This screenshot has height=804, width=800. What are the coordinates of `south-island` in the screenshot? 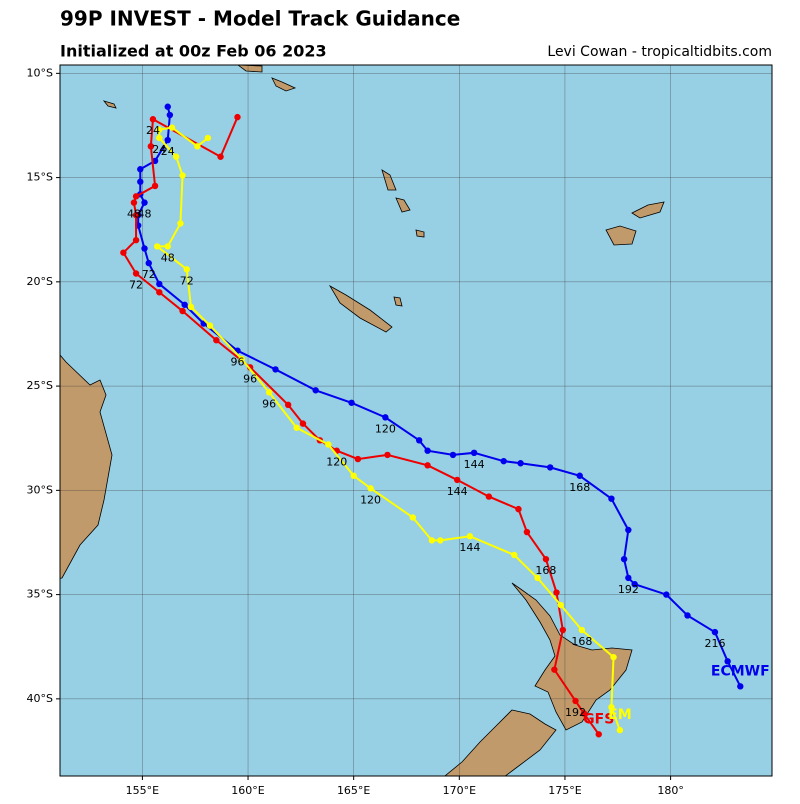 It's located at (500, 742).